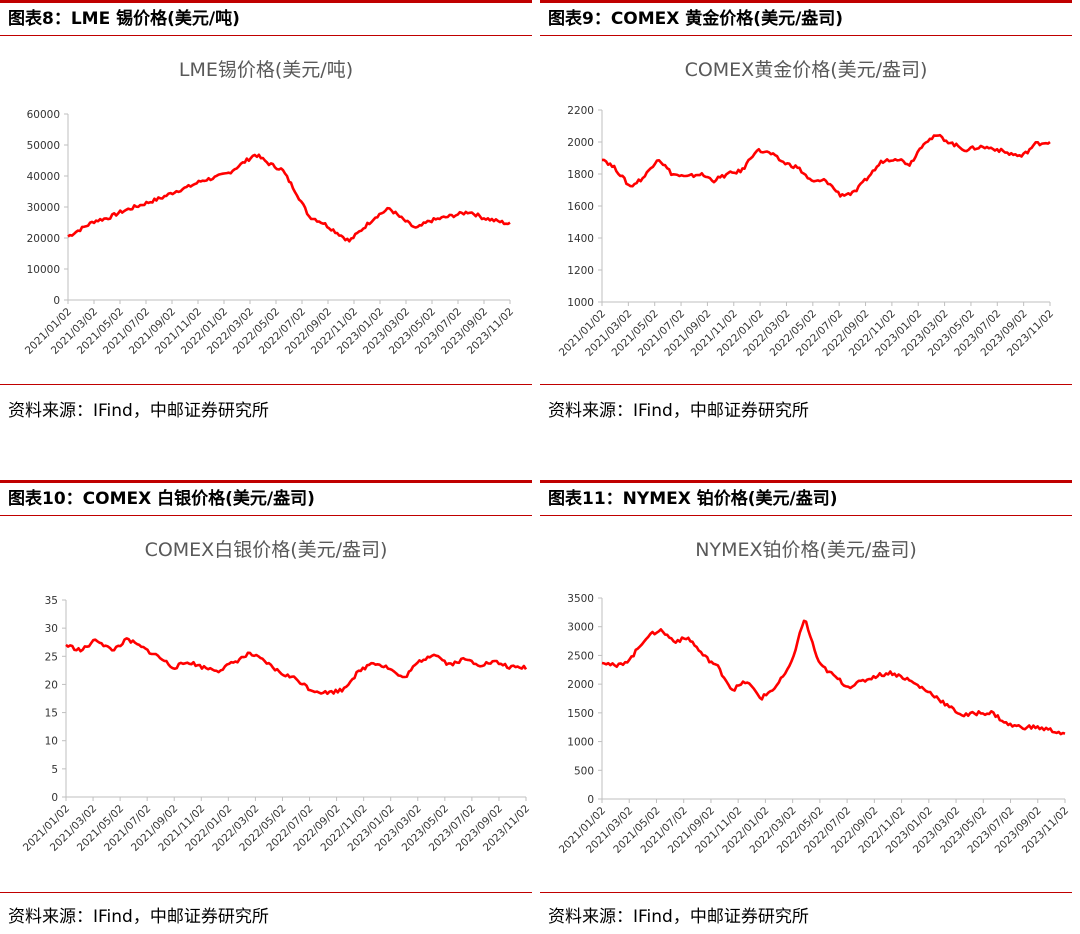  Describe the element at coordinates (806, 70) in the screenshot. I see `chart-title: COMEX黄金价格(美元/盎司)` at that location.